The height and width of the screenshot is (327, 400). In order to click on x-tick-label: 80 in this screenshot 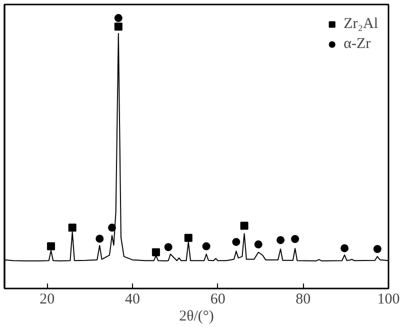, I will do `click(303, 300)`.